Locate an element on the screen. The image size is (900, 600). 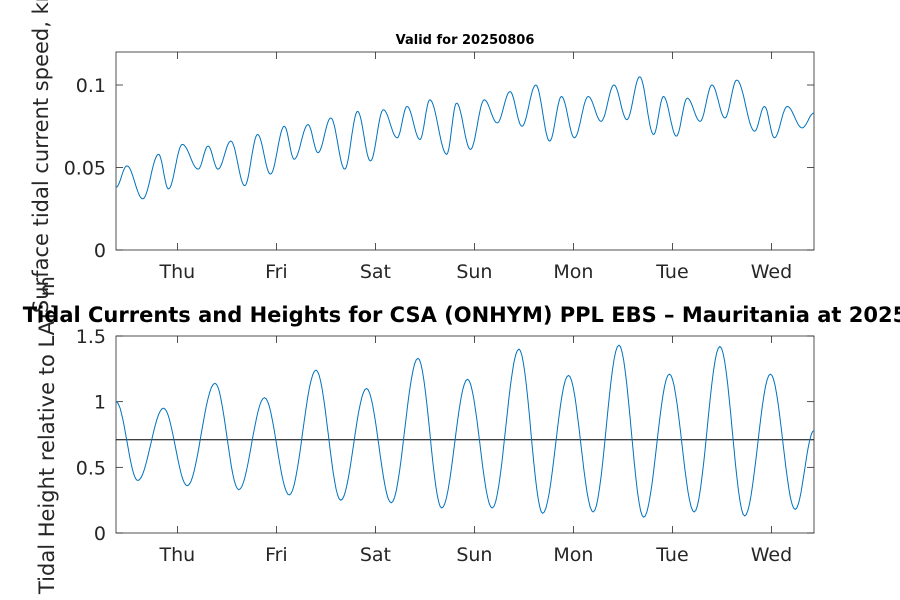
current-speed-x-tick-label: Tue is located at coordinates (671, 272).